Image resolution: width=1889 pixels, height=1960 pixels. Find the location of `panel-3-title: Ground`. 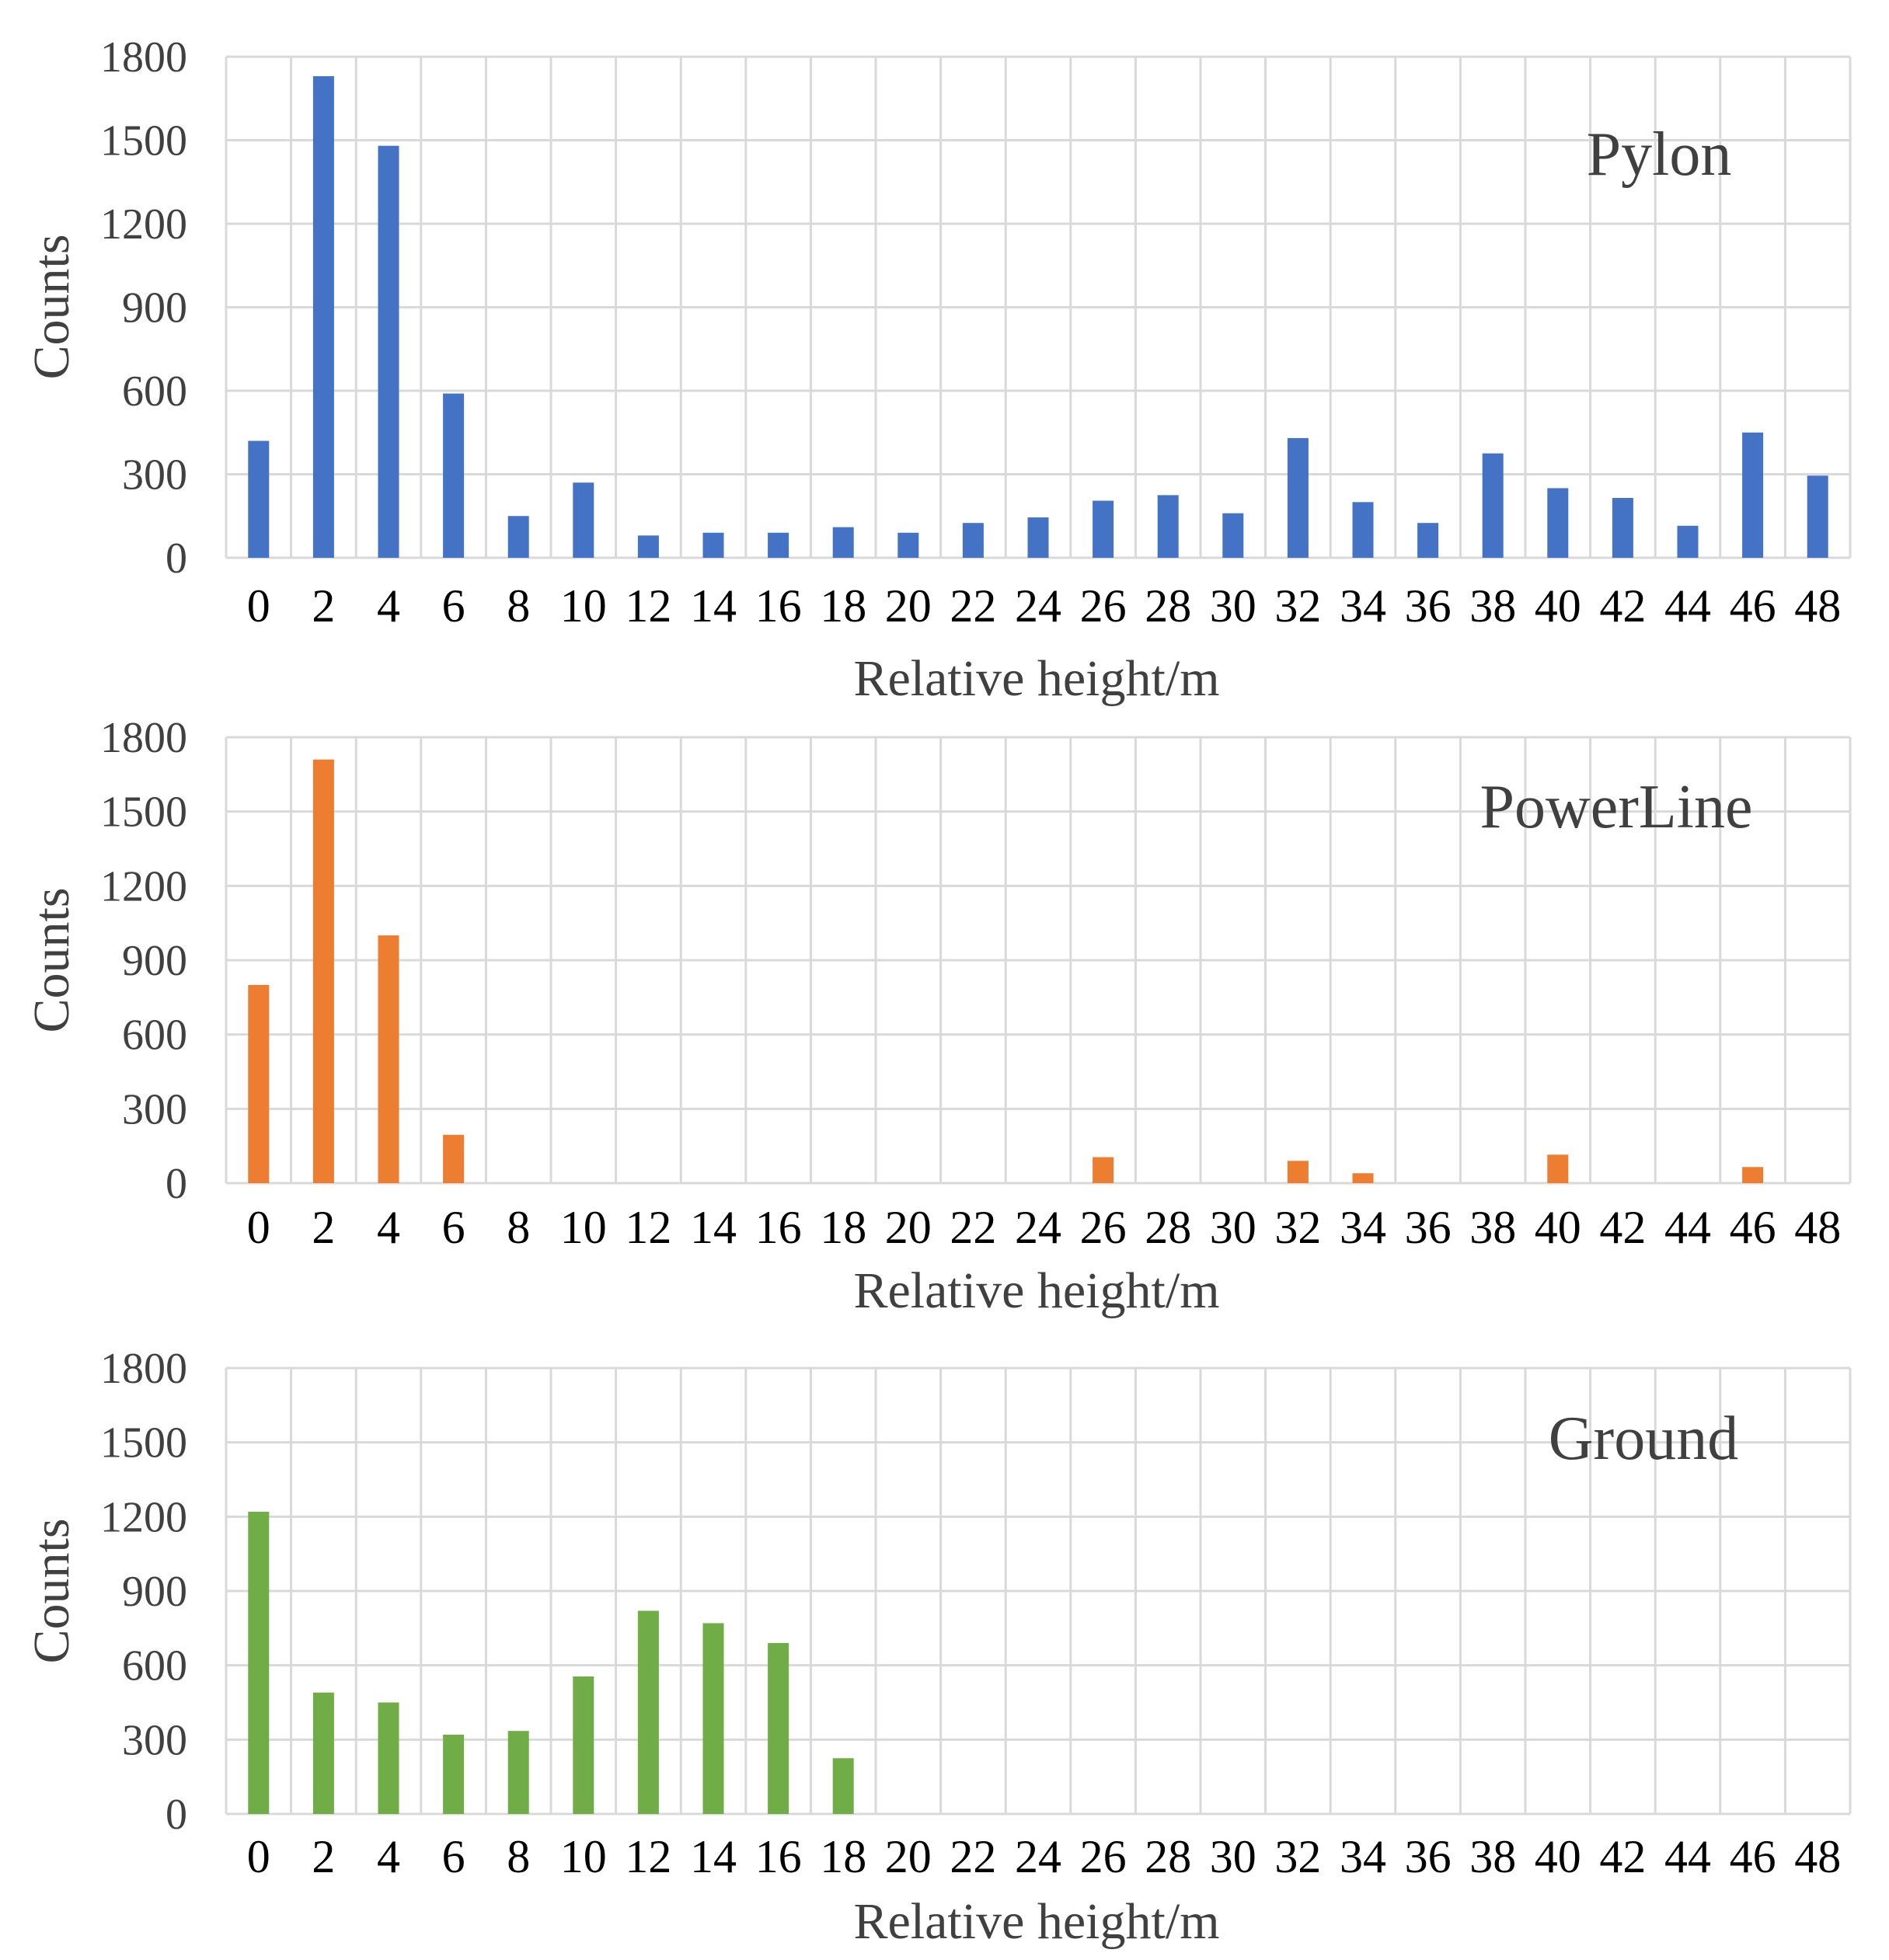

panel-3-title: Ground is located at coordinates (1643, 1439).